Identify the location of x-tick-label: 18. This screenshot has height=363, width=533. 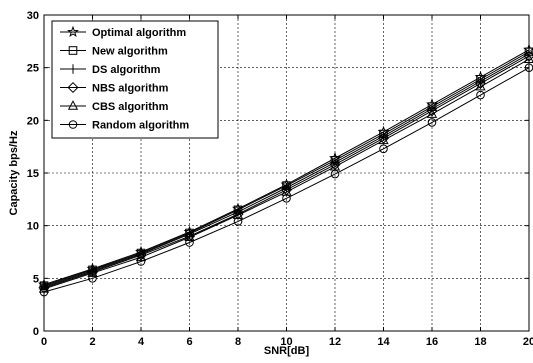
(480, 342).